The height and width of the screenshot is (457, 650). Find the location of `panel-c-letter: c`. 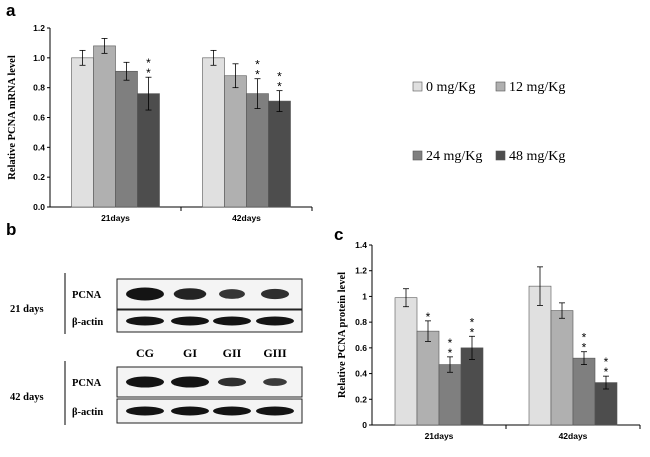

panel-c-letter: c is located at coordinates (338, 234).